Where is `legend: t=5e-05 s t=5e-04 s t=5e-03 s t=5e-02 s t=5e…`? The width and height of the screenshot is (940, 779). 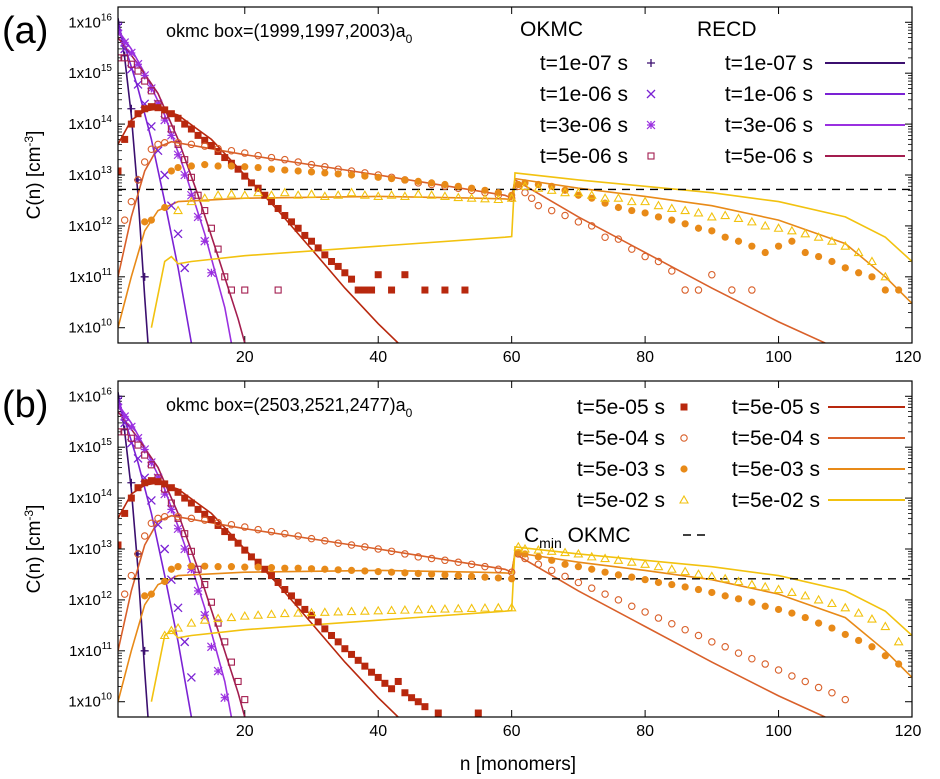
legend: t=5e-05 s t=5e-04 s t=5e-03 s t=5e-02 s t=5e… is located at coordinates (714, 473).